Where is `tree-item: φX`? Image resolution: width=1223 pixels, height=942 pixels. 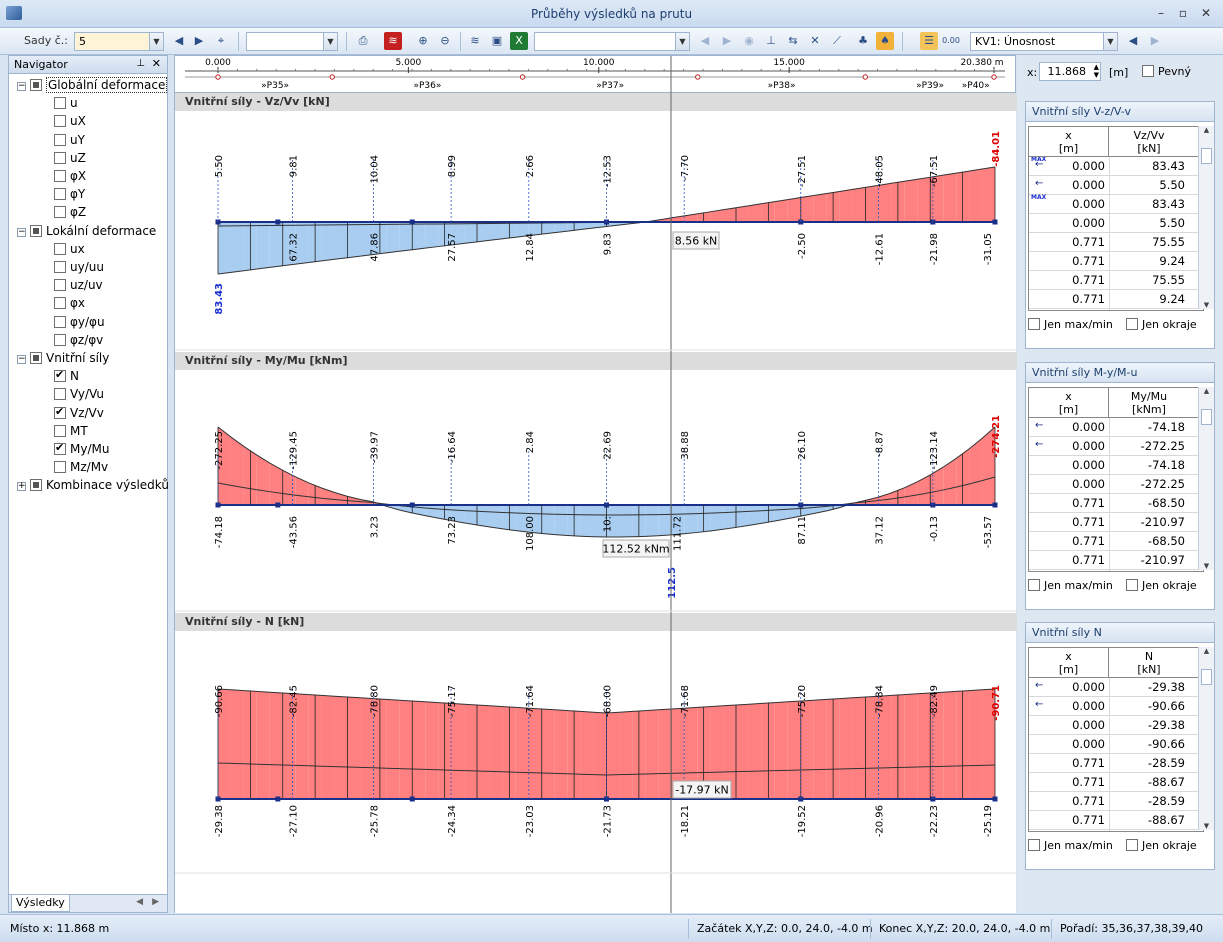 tree-item: φX is located at coordinates (70, 178).